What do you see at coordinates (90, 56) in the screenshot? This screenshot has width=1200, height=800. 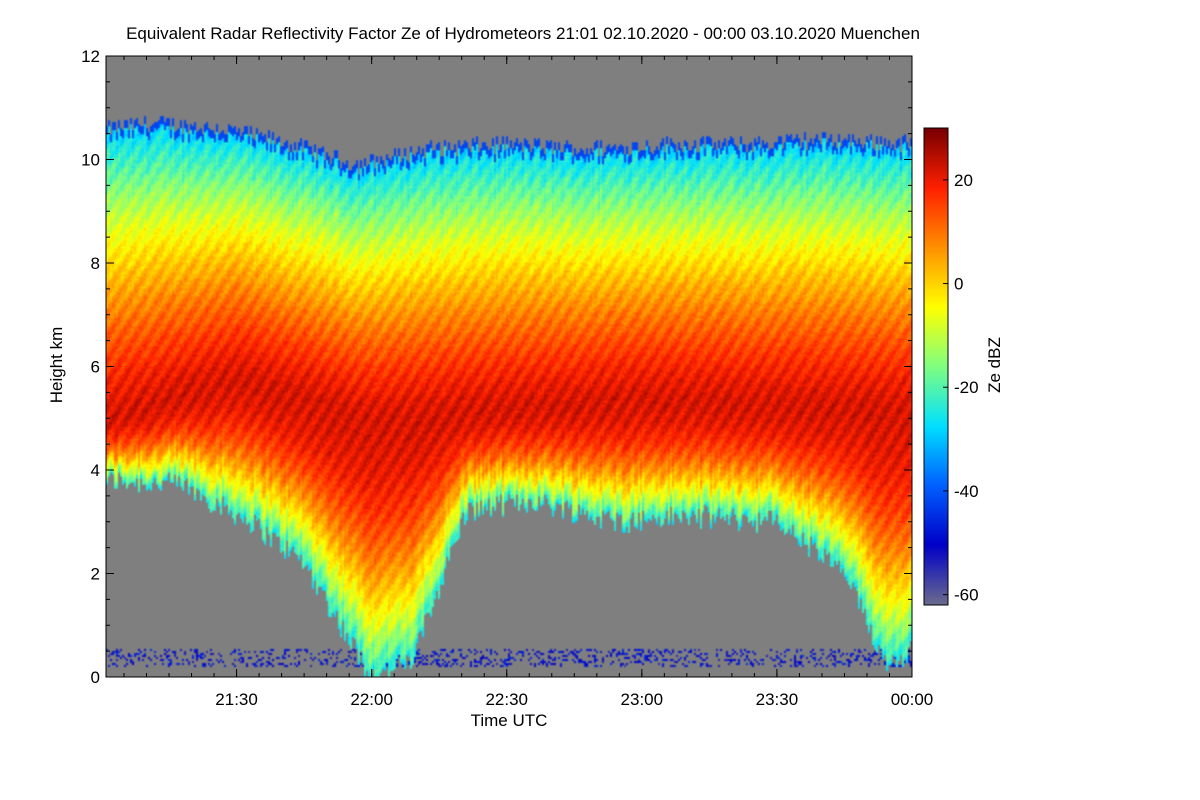 I see `y-tick-label: 12` at bounding box center [90, 56].